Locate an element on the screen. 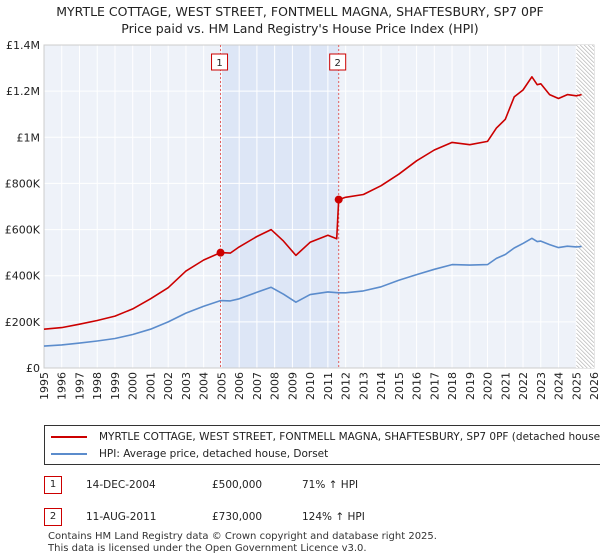  x-tick-label: 2025 is located at coordinates (576, 386).